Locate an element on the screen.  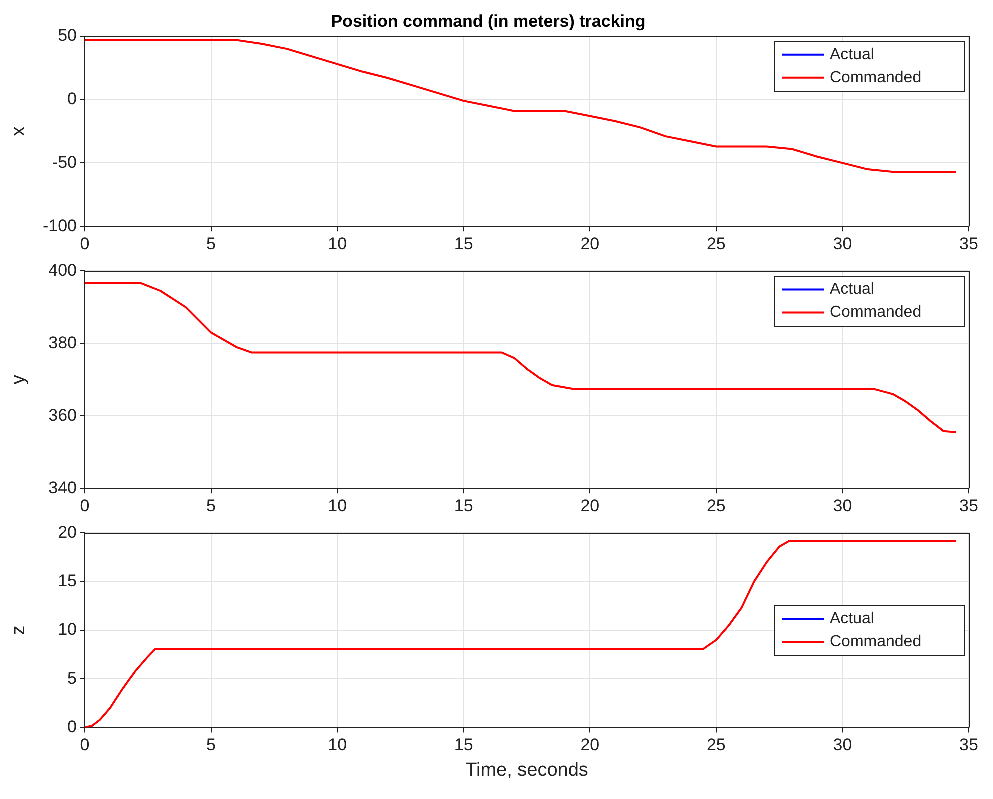
y-tick-label: 400 is located at coordinates (62, 270).